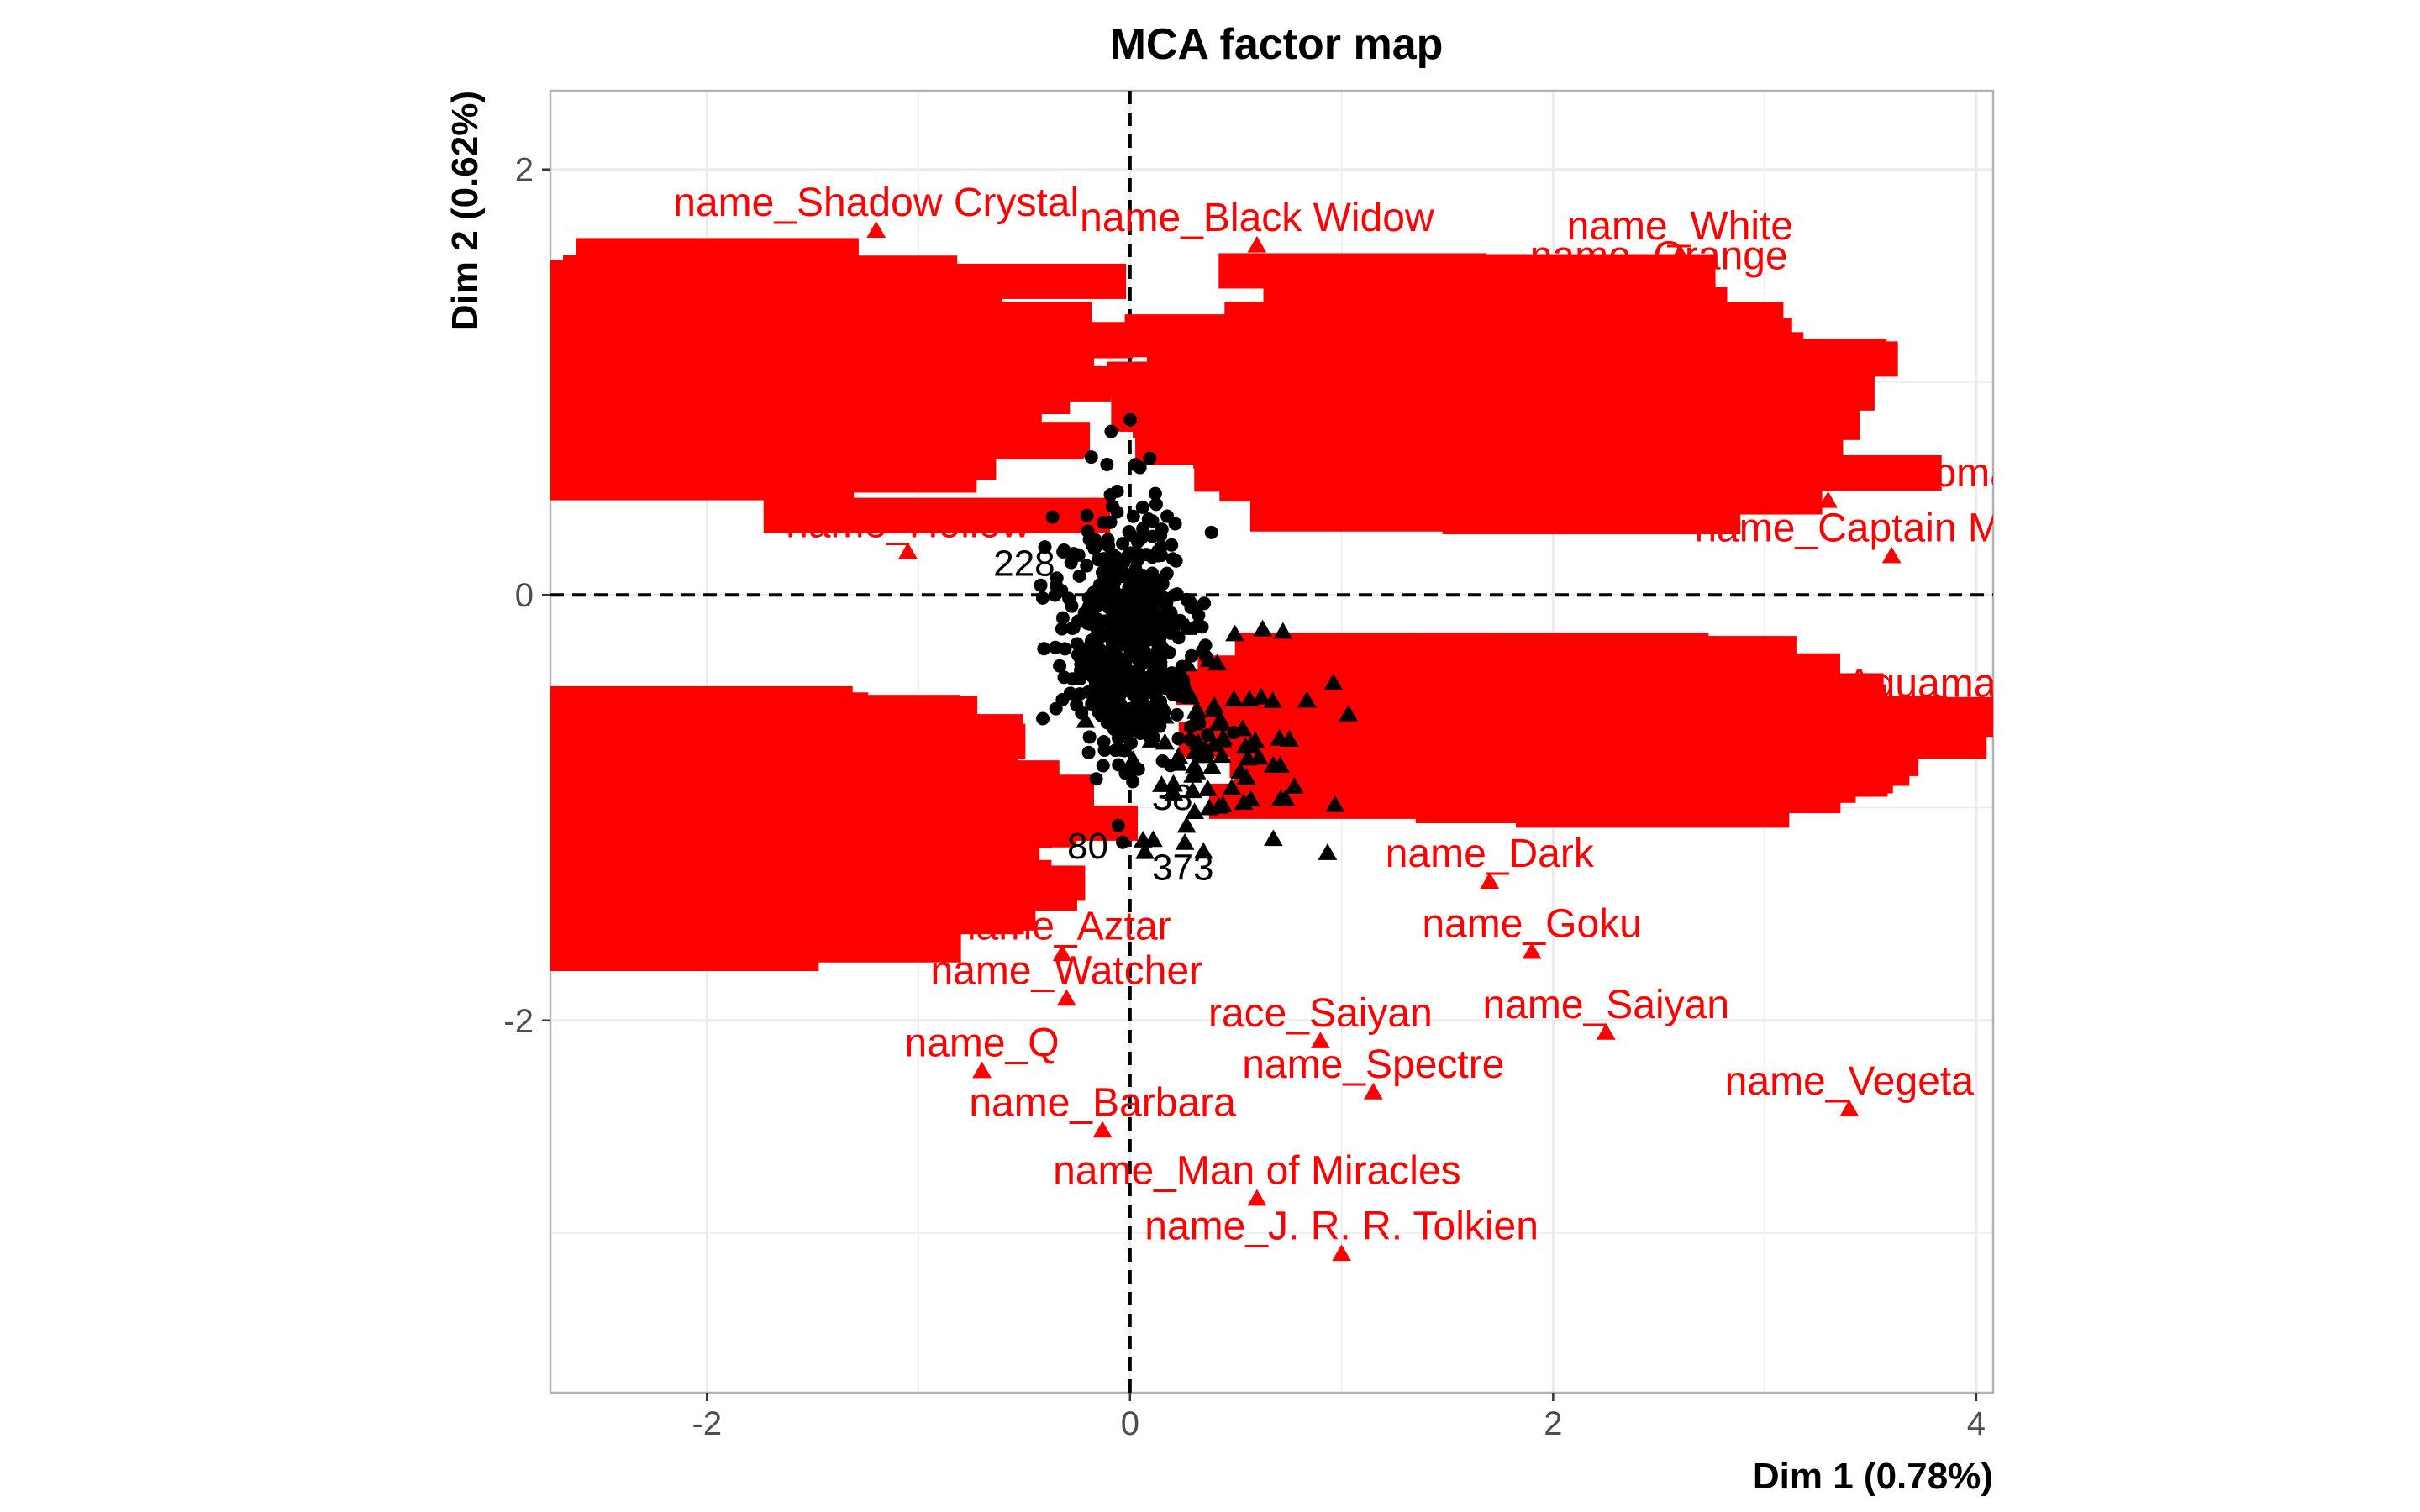 The image size is (2420, 1512). Describe the element at coordinates (1172, 797) in the screenshot. I see `individual-label: 38` at that location.